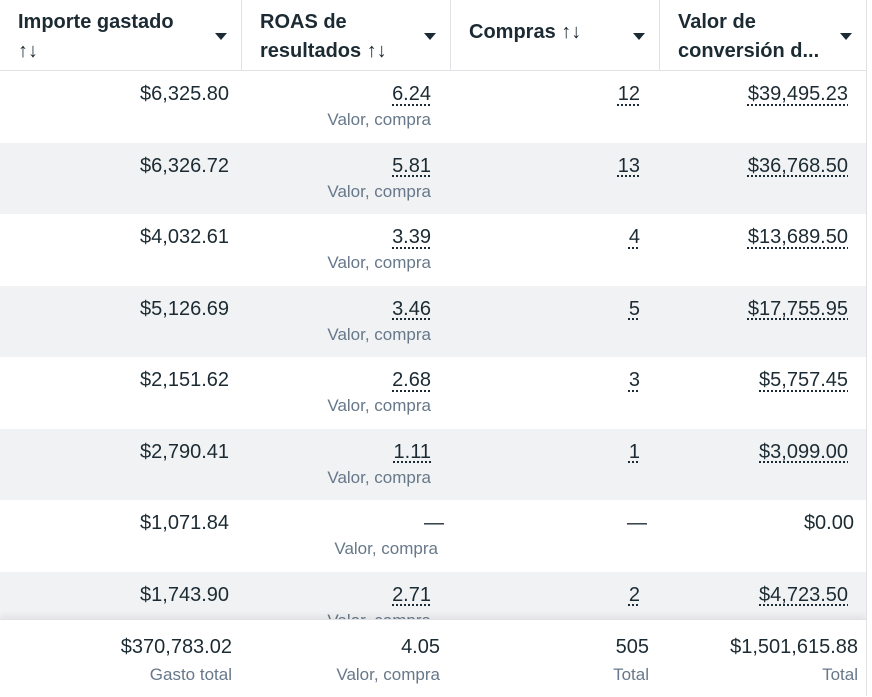  What do you see at coordinates (634, 308) in the screenshot?
I see `purchases-value: 5` at bounding box center [634, 308].